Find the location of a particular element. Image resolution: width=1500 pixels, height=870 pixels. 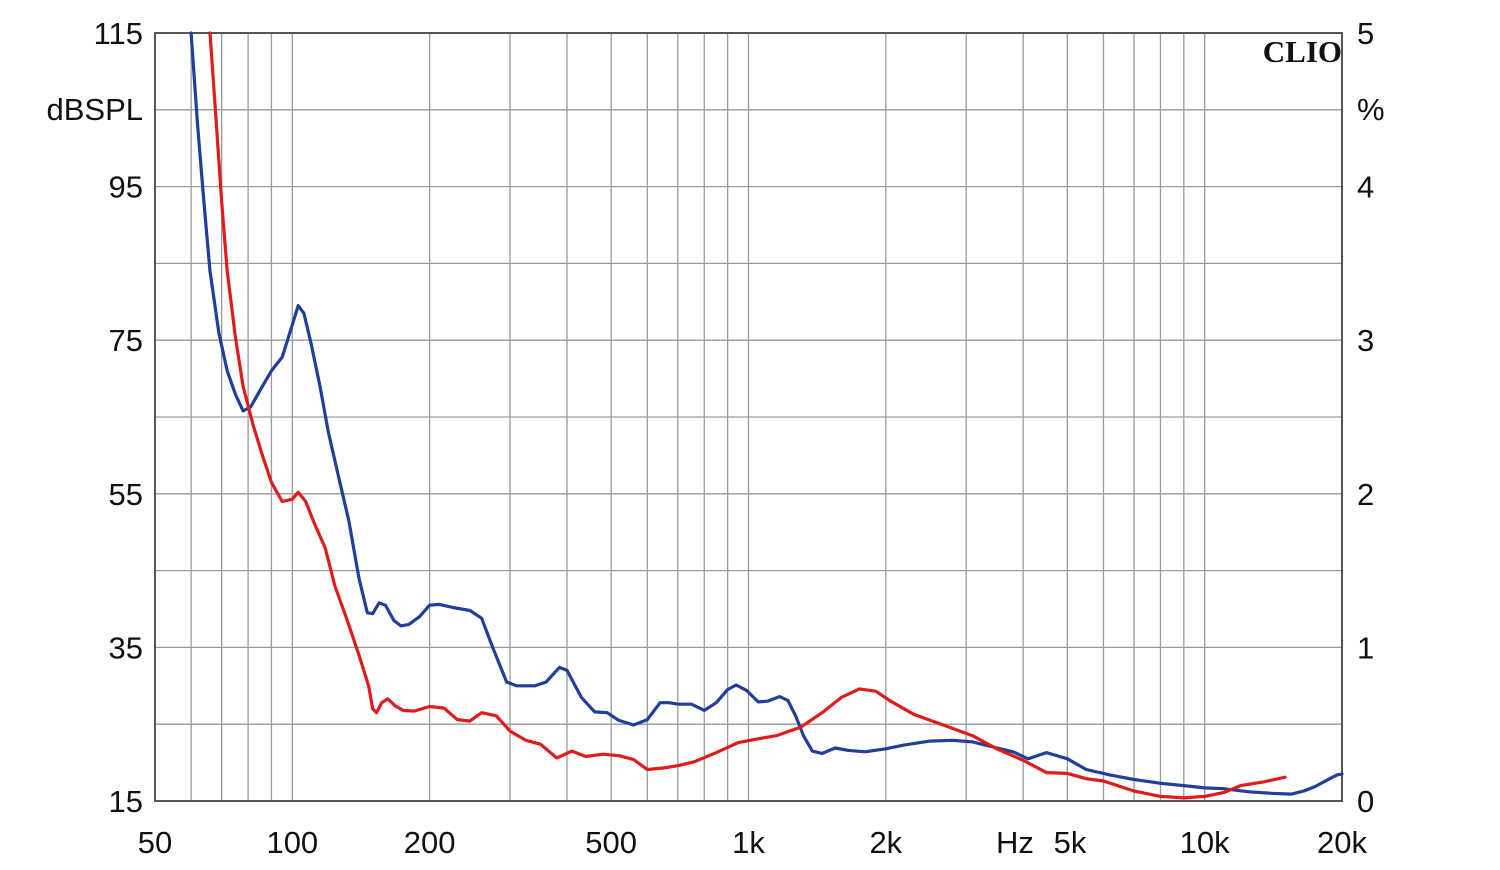

y-left-tick-115: 115 is located at coordinates (118, 33).